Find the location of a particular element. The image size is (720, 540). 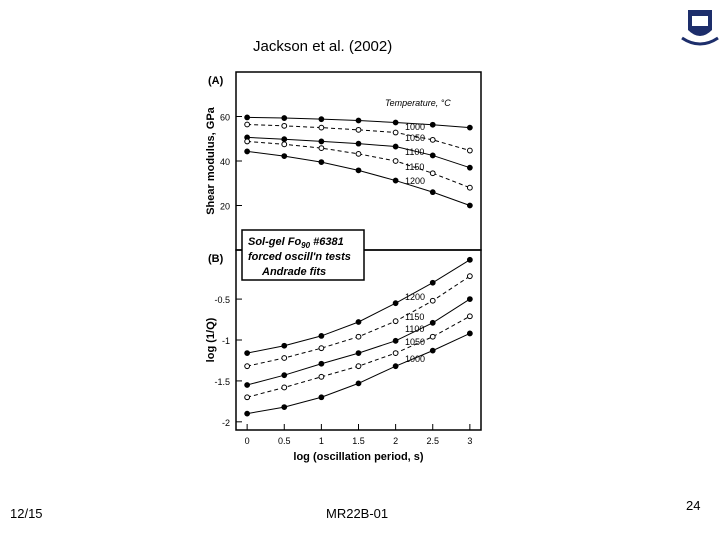

y-tick-label: -1 is located at coordinates (226, 341).